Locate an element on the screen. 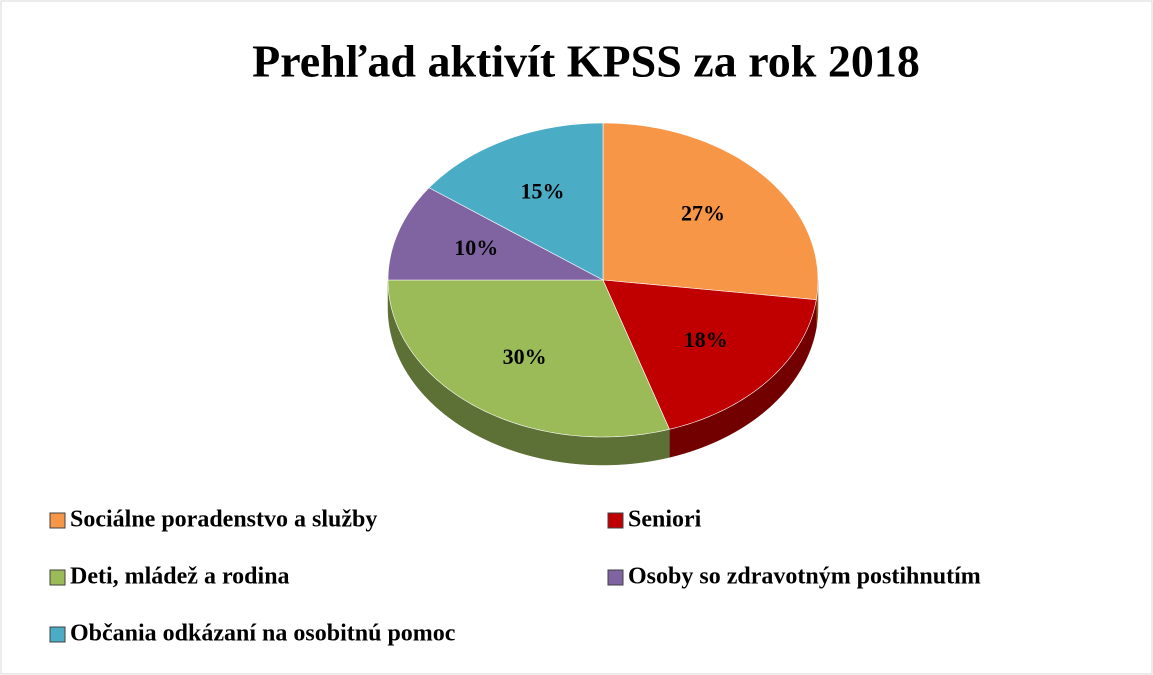  chart-title: Prehľad aktivít KPSS za rok 2018 is located at coordinates (586, 61).